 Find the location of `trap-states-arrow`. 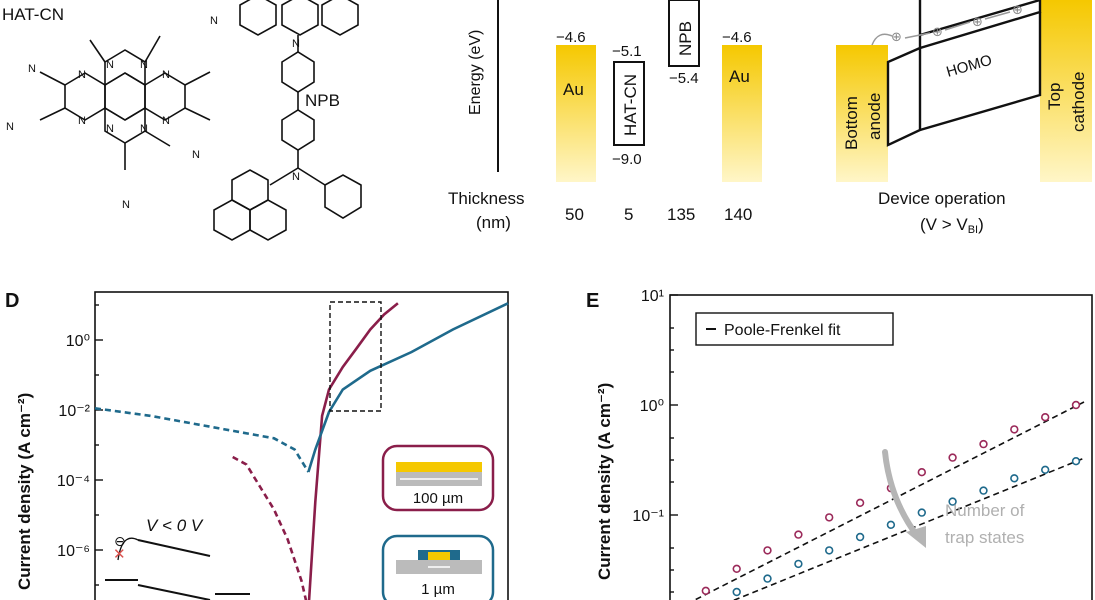

trap-states-arrow is located at coordinates (901, 494).